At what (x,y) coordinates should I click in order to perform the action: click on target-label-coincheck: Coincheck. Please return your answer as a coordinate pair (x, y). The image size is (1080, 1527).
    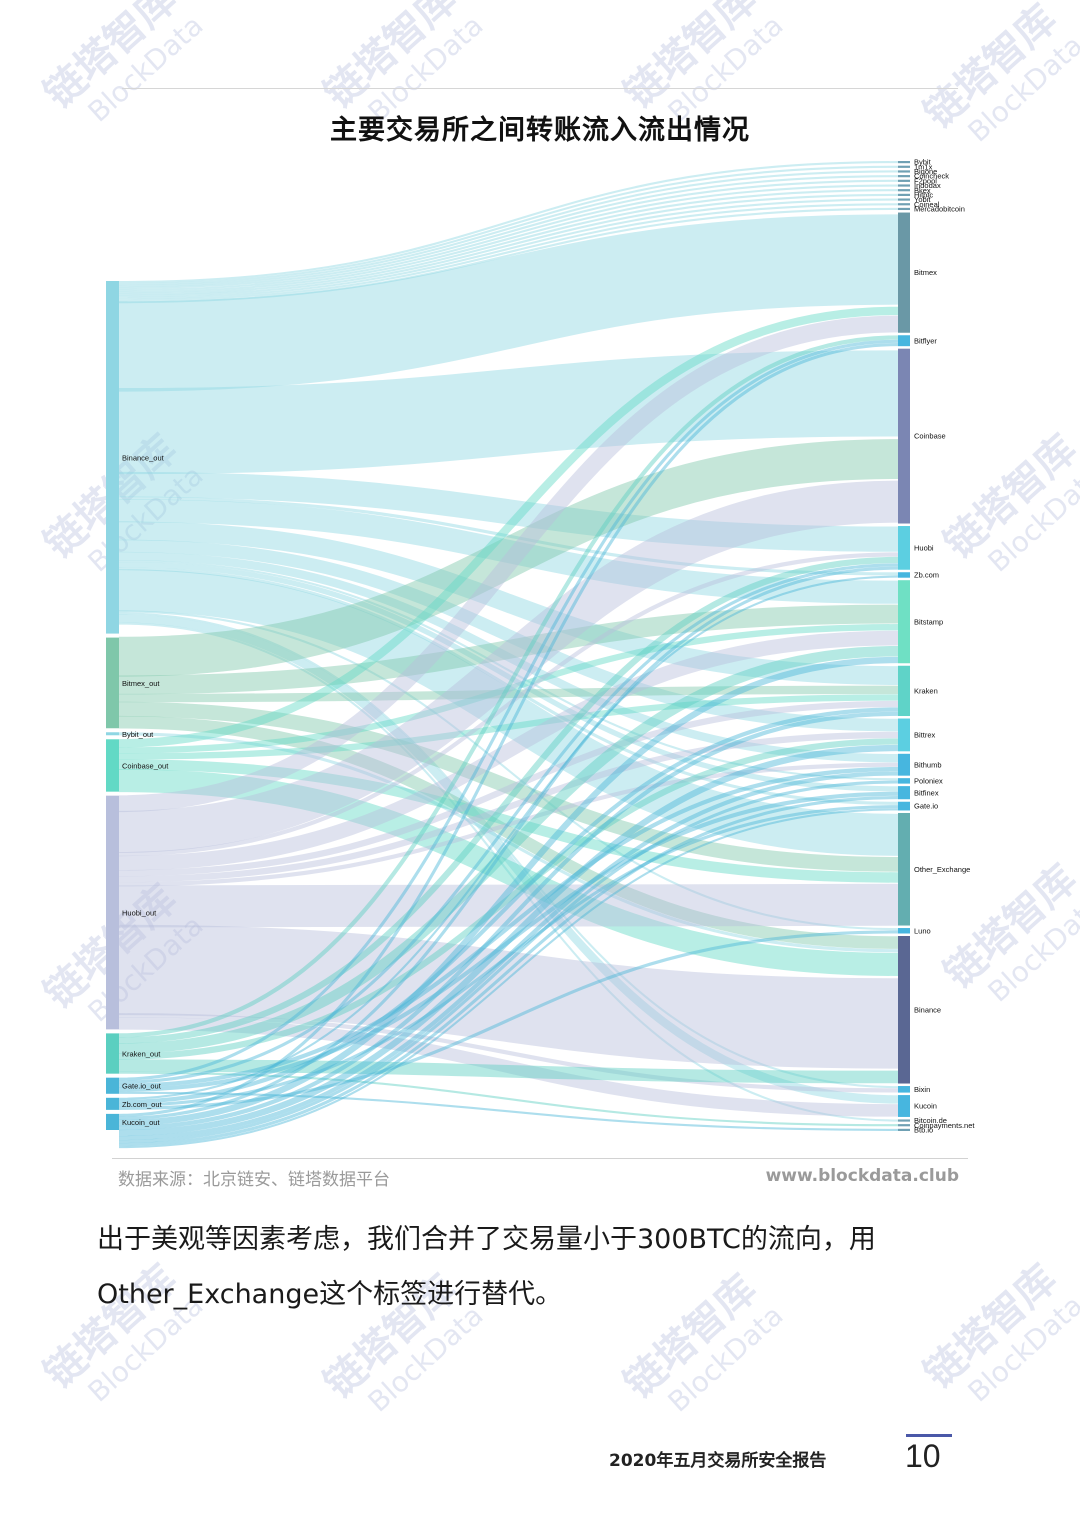
    Looking at the image, I should click on (931, 176).